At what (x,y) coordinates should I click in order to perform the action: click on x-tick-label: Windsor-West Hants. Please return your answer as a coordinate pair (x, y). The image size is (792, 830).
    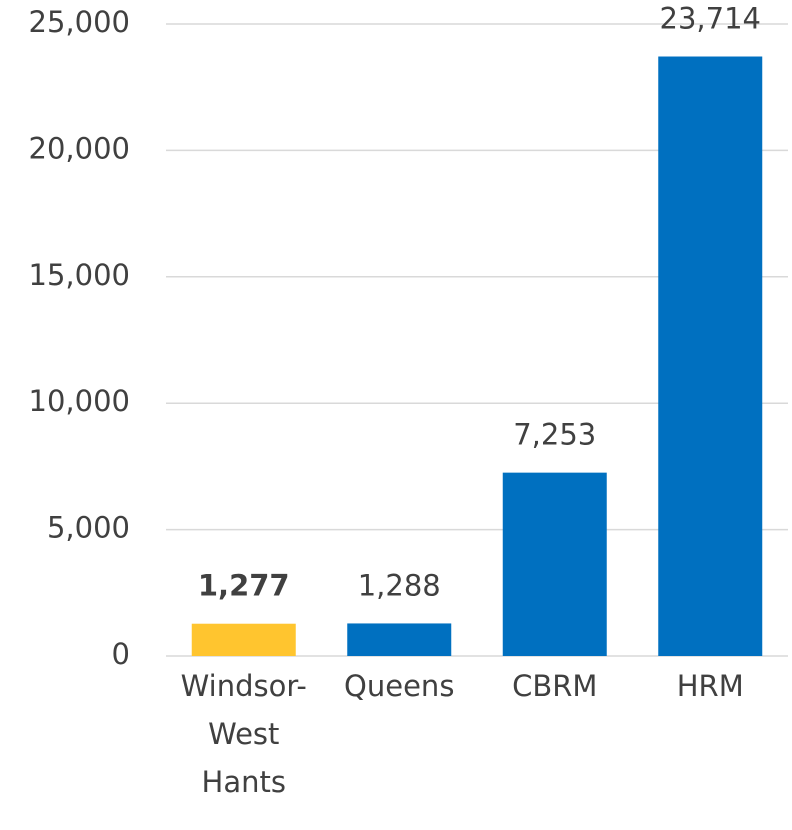
    Looking at the image, I should click on (243, 734).